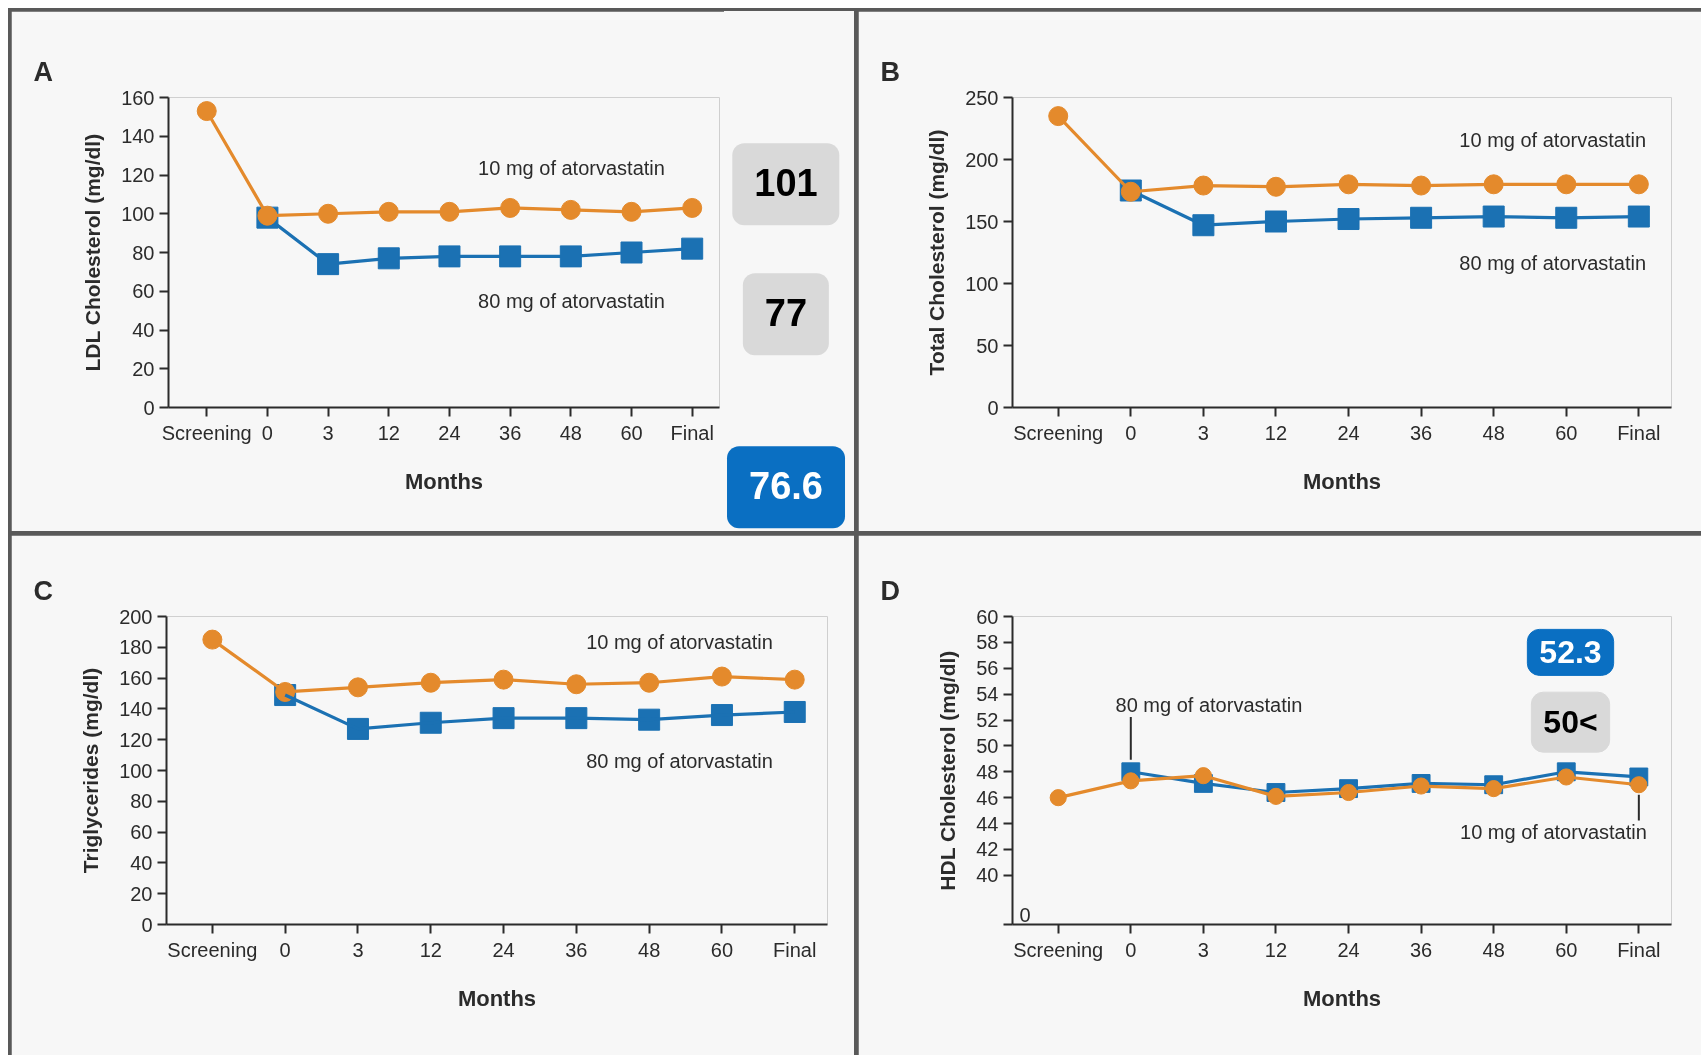 This screenshot has height=1055, width=1704. Describe the element at coordinates (430, 949) in the screenshot. I see `x-tick-label: 12` at that location.